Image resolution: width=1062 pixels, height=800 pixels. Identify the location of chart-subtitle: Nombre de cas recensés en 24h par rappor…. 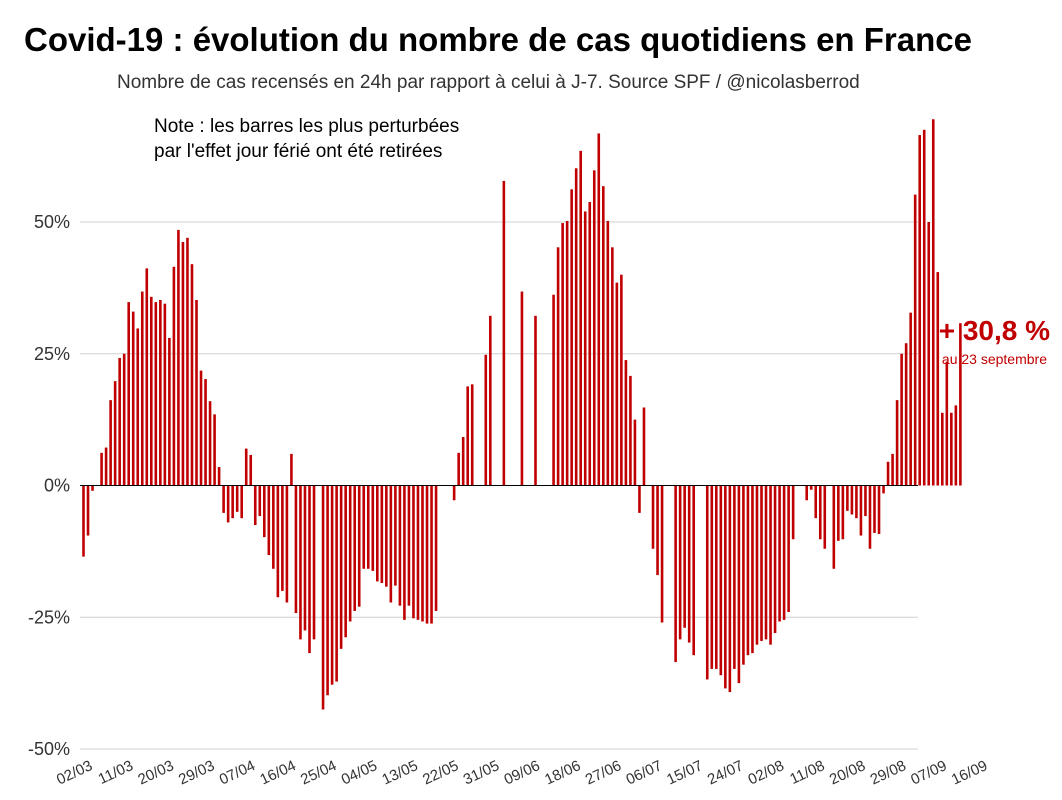
(488, 82).